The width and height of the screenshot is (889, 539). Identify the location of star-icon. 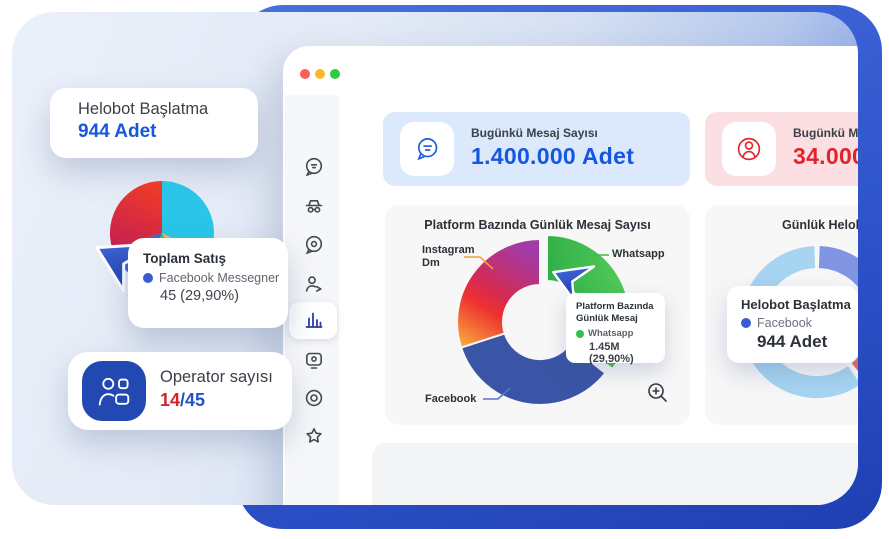
(314, 435).